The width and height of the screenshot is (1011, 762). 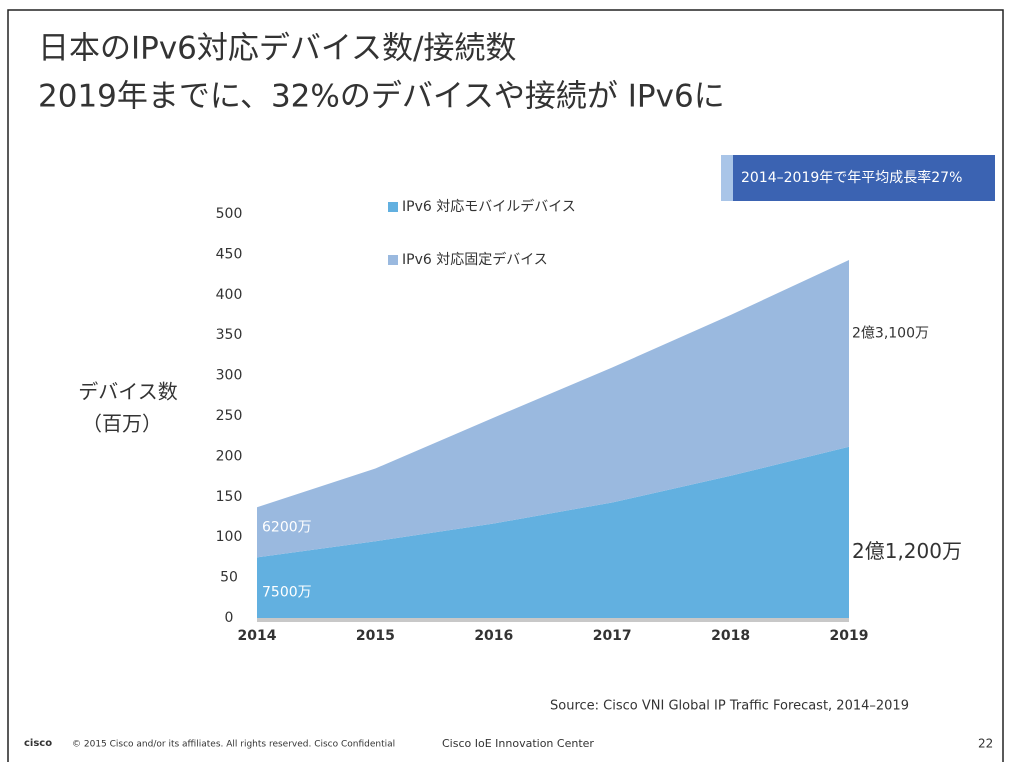 What do you see at coordinates (287, 527) in the screenshot?
I see `value-label: 6200万` at bounding box center [287, 527].